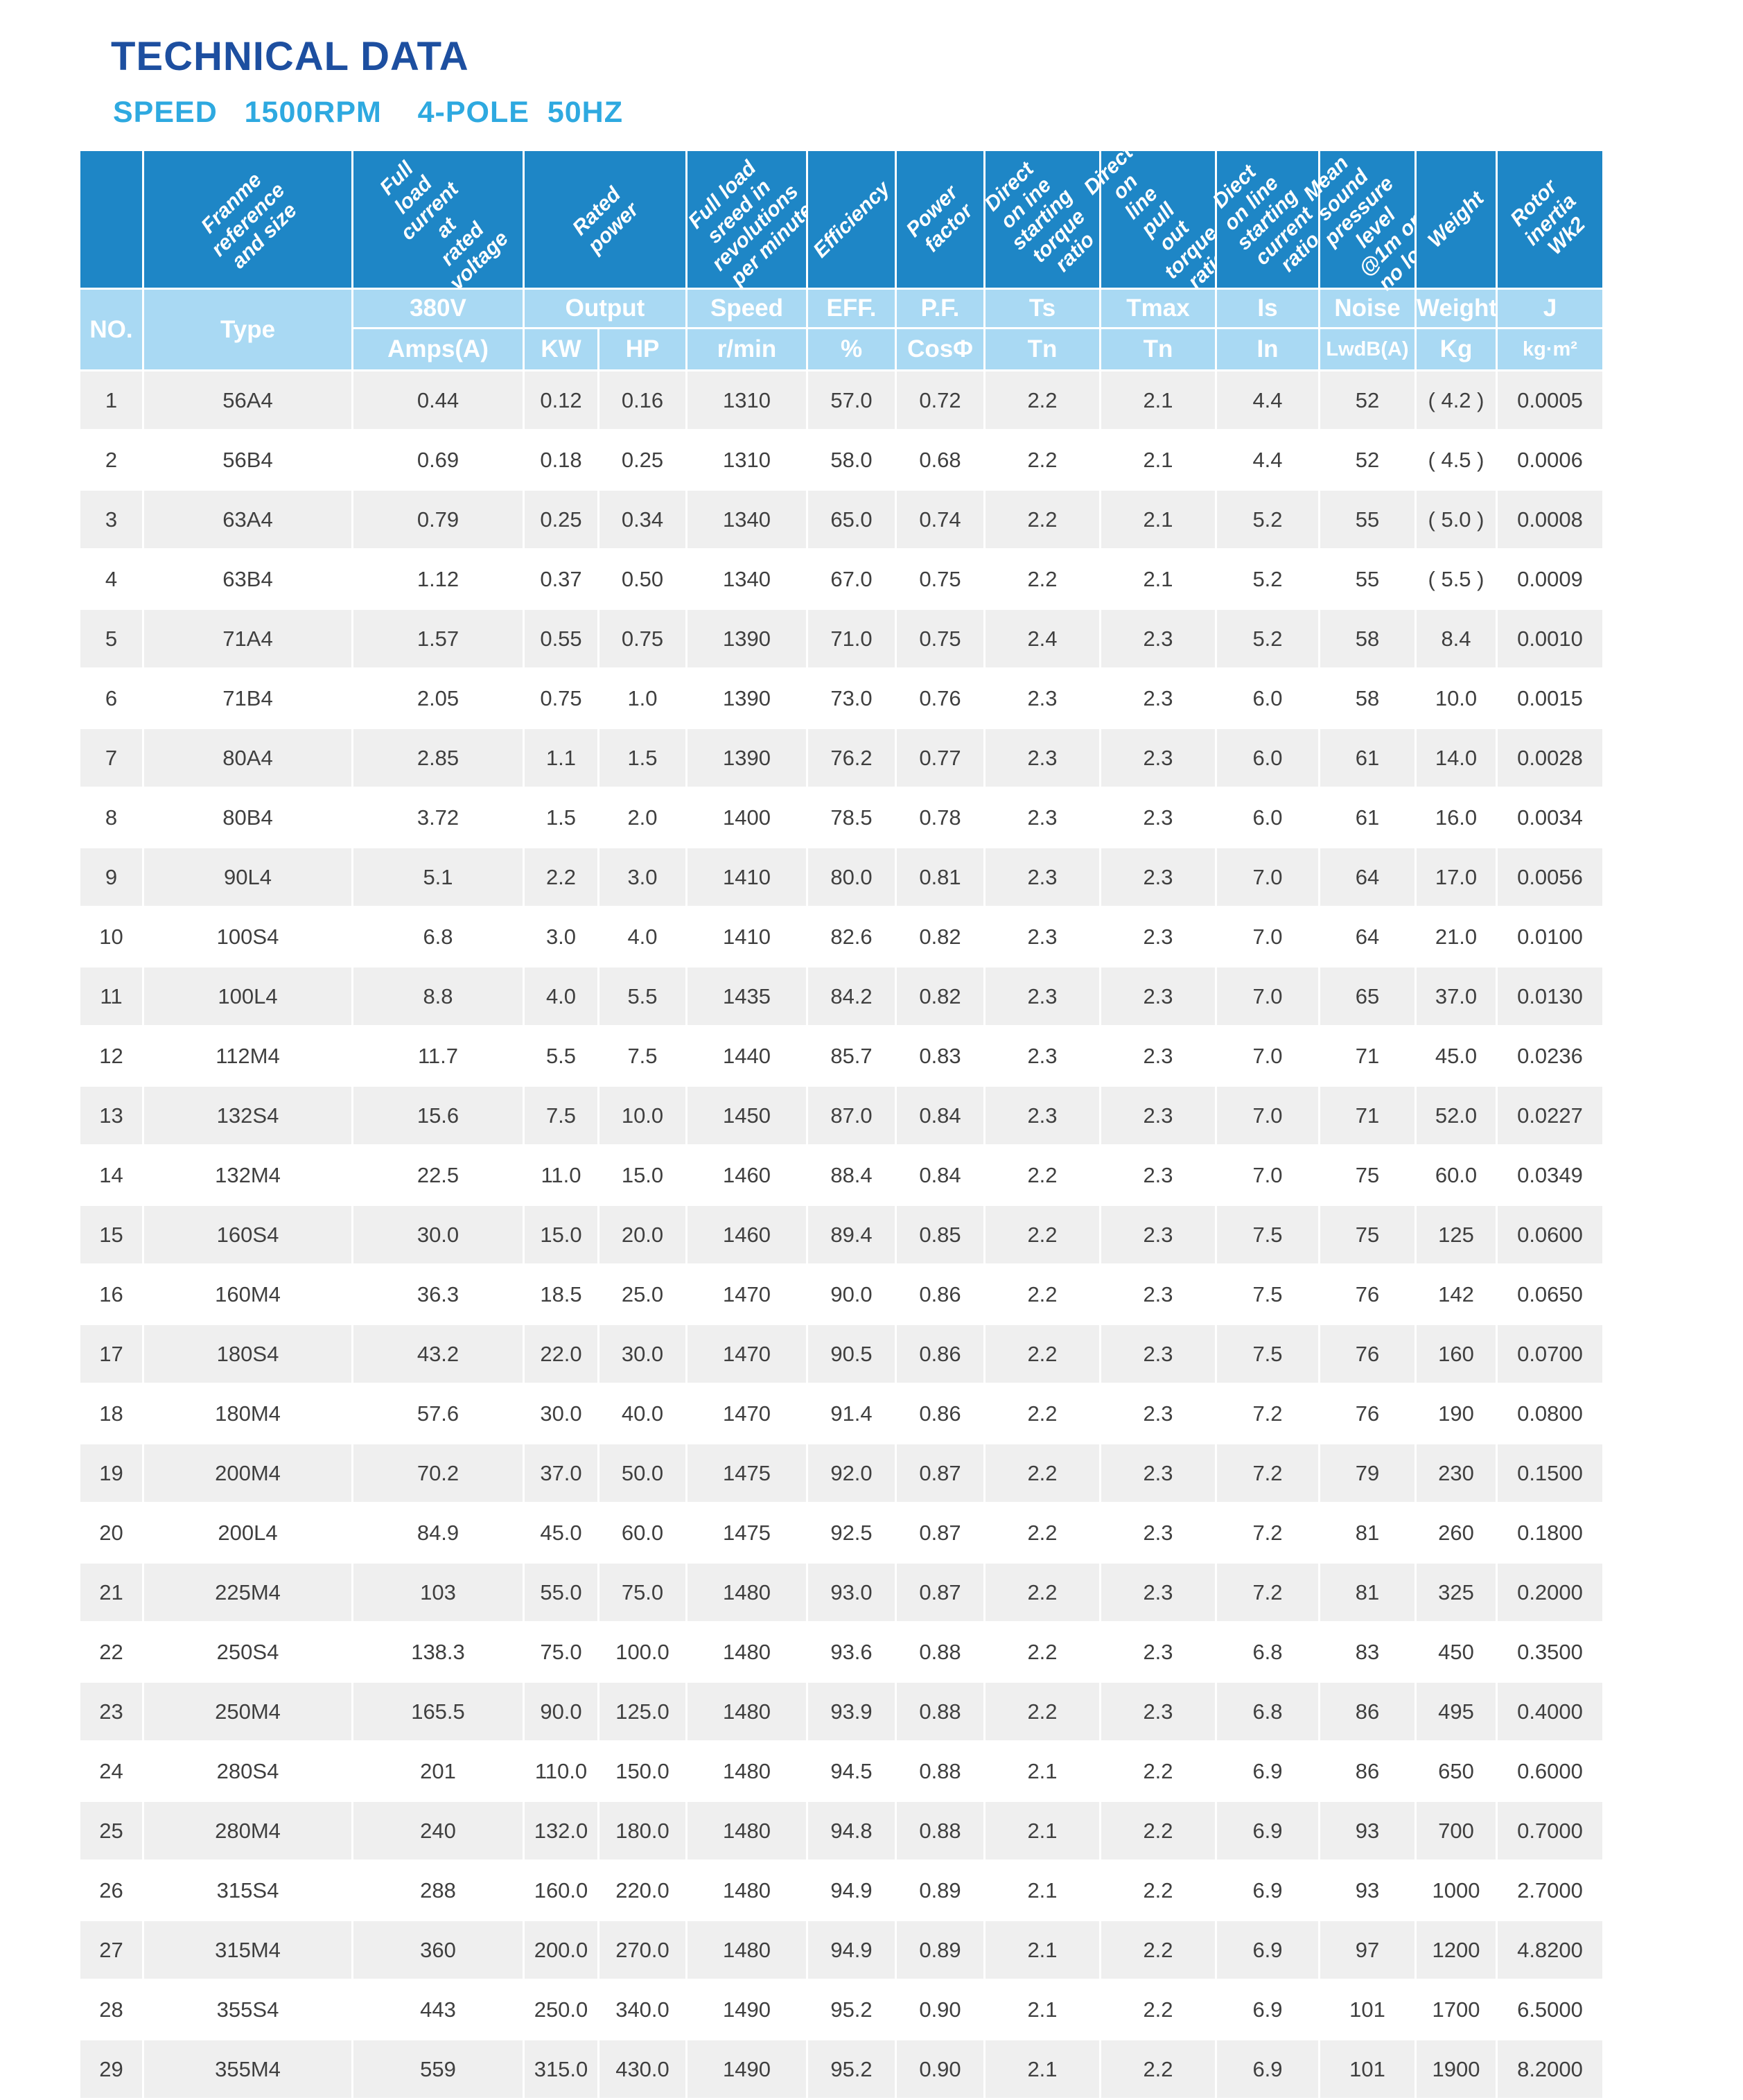 The width and height of the screenshot is (1743, 2100). Describe the element at coordinates (438, 1652) in the screenshot. I see `cell-amps: 138.3` at that location.